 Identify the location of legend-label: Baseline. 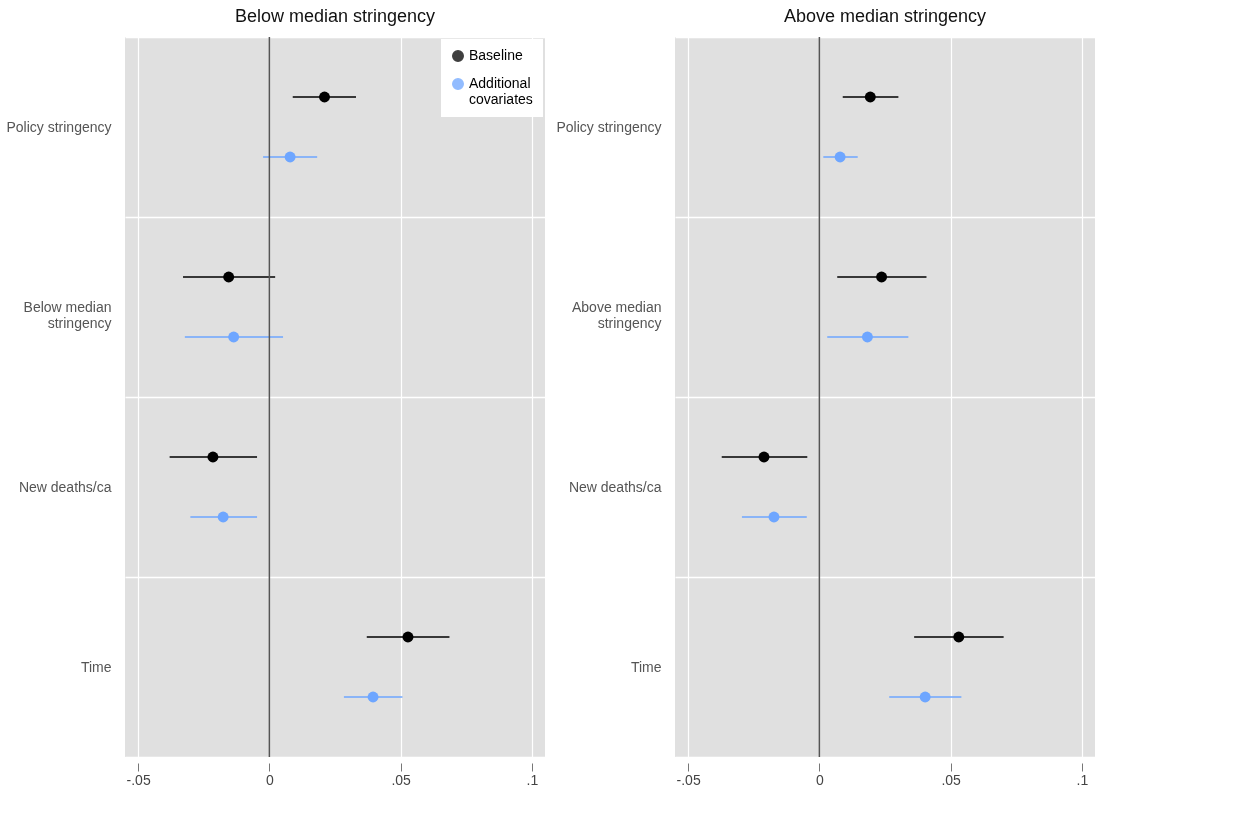
(496, 55).